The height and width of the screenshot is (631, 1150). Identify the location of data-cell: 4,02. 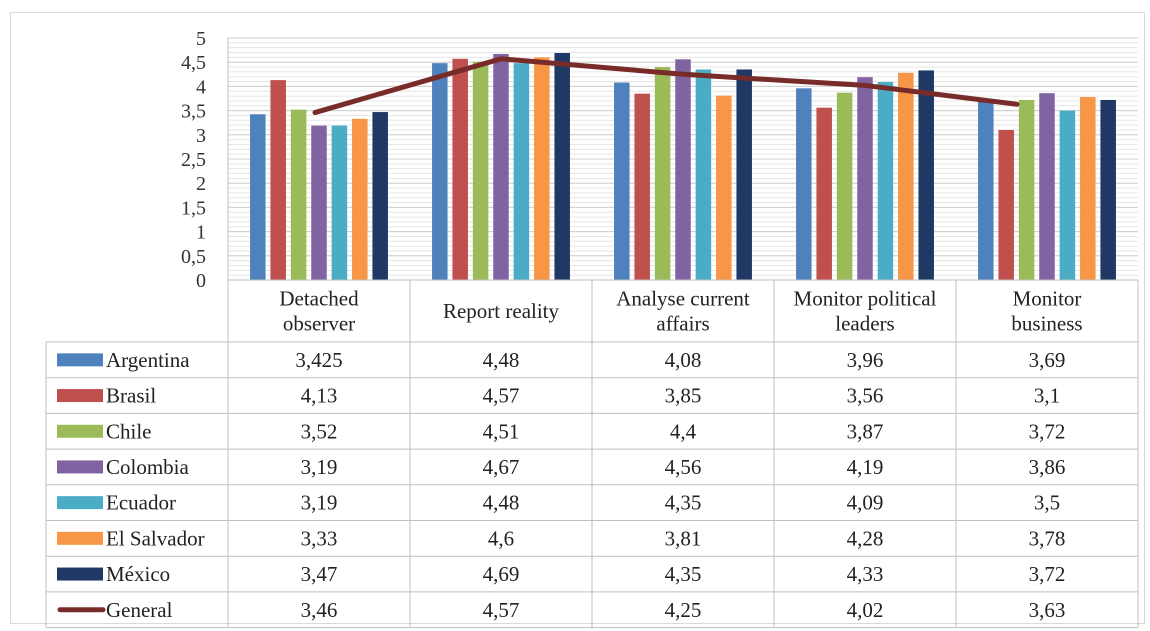
(865, 610).